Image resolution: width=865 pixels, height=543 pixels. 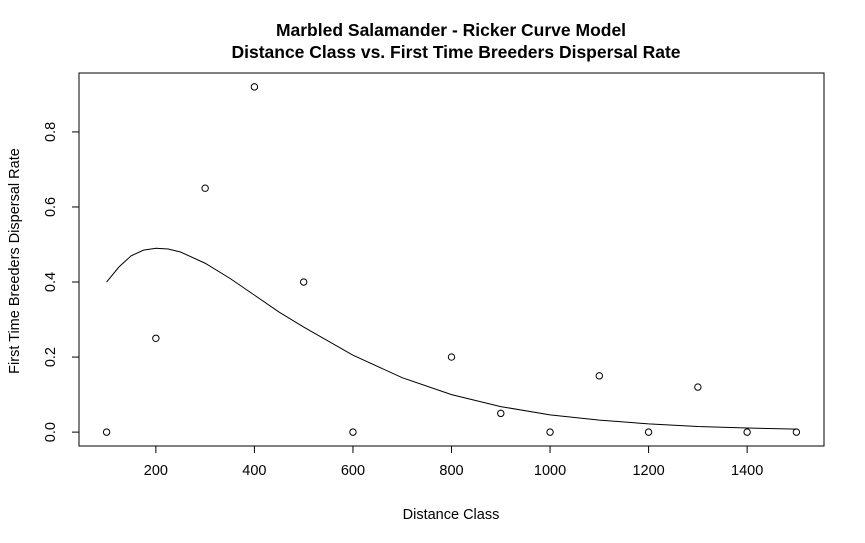 I want to click on y-tick-label: 0.6, so click(x=51, y=207).